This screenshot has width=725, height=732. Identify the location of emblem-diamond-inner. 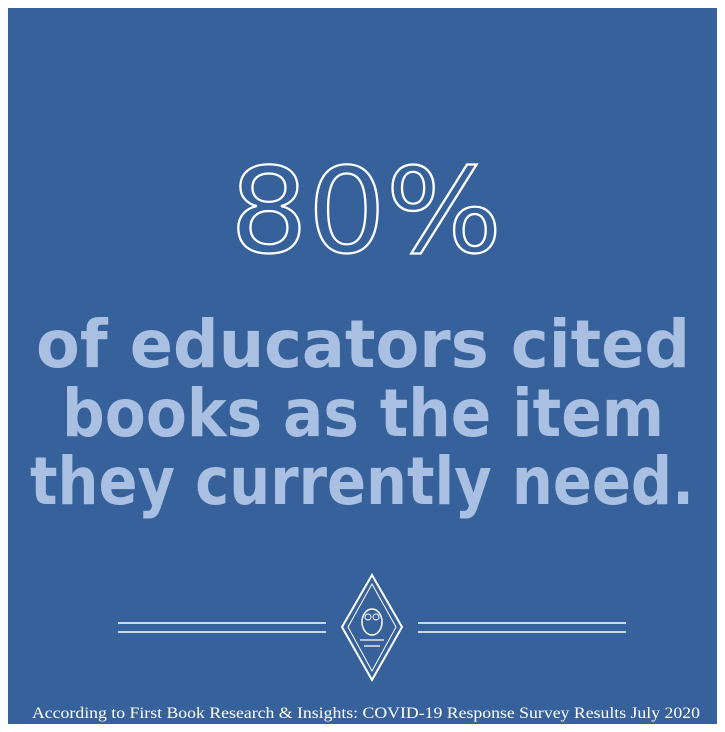
(372, 627).